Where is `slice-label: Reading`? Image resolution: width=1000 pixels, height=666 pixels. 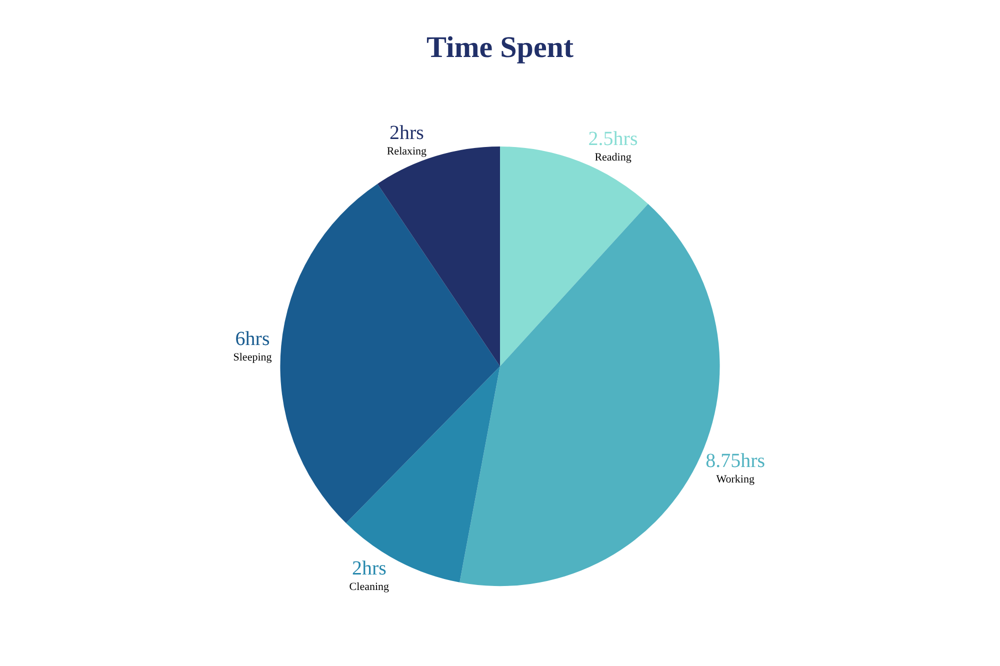
slice-label: Reading is located at coordinates (613, 158).